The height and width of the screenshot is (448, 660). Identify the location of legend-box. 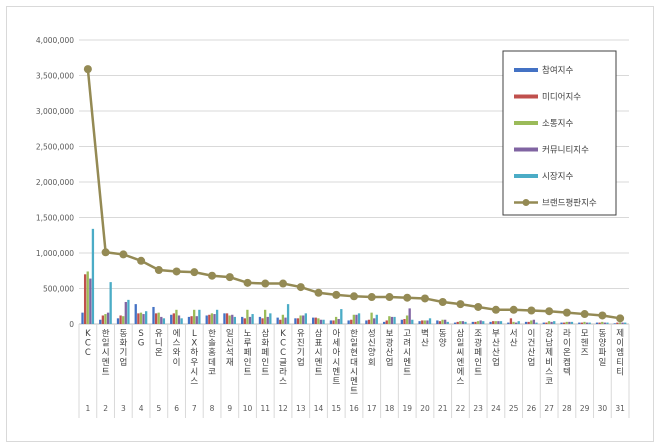
(559, 133).